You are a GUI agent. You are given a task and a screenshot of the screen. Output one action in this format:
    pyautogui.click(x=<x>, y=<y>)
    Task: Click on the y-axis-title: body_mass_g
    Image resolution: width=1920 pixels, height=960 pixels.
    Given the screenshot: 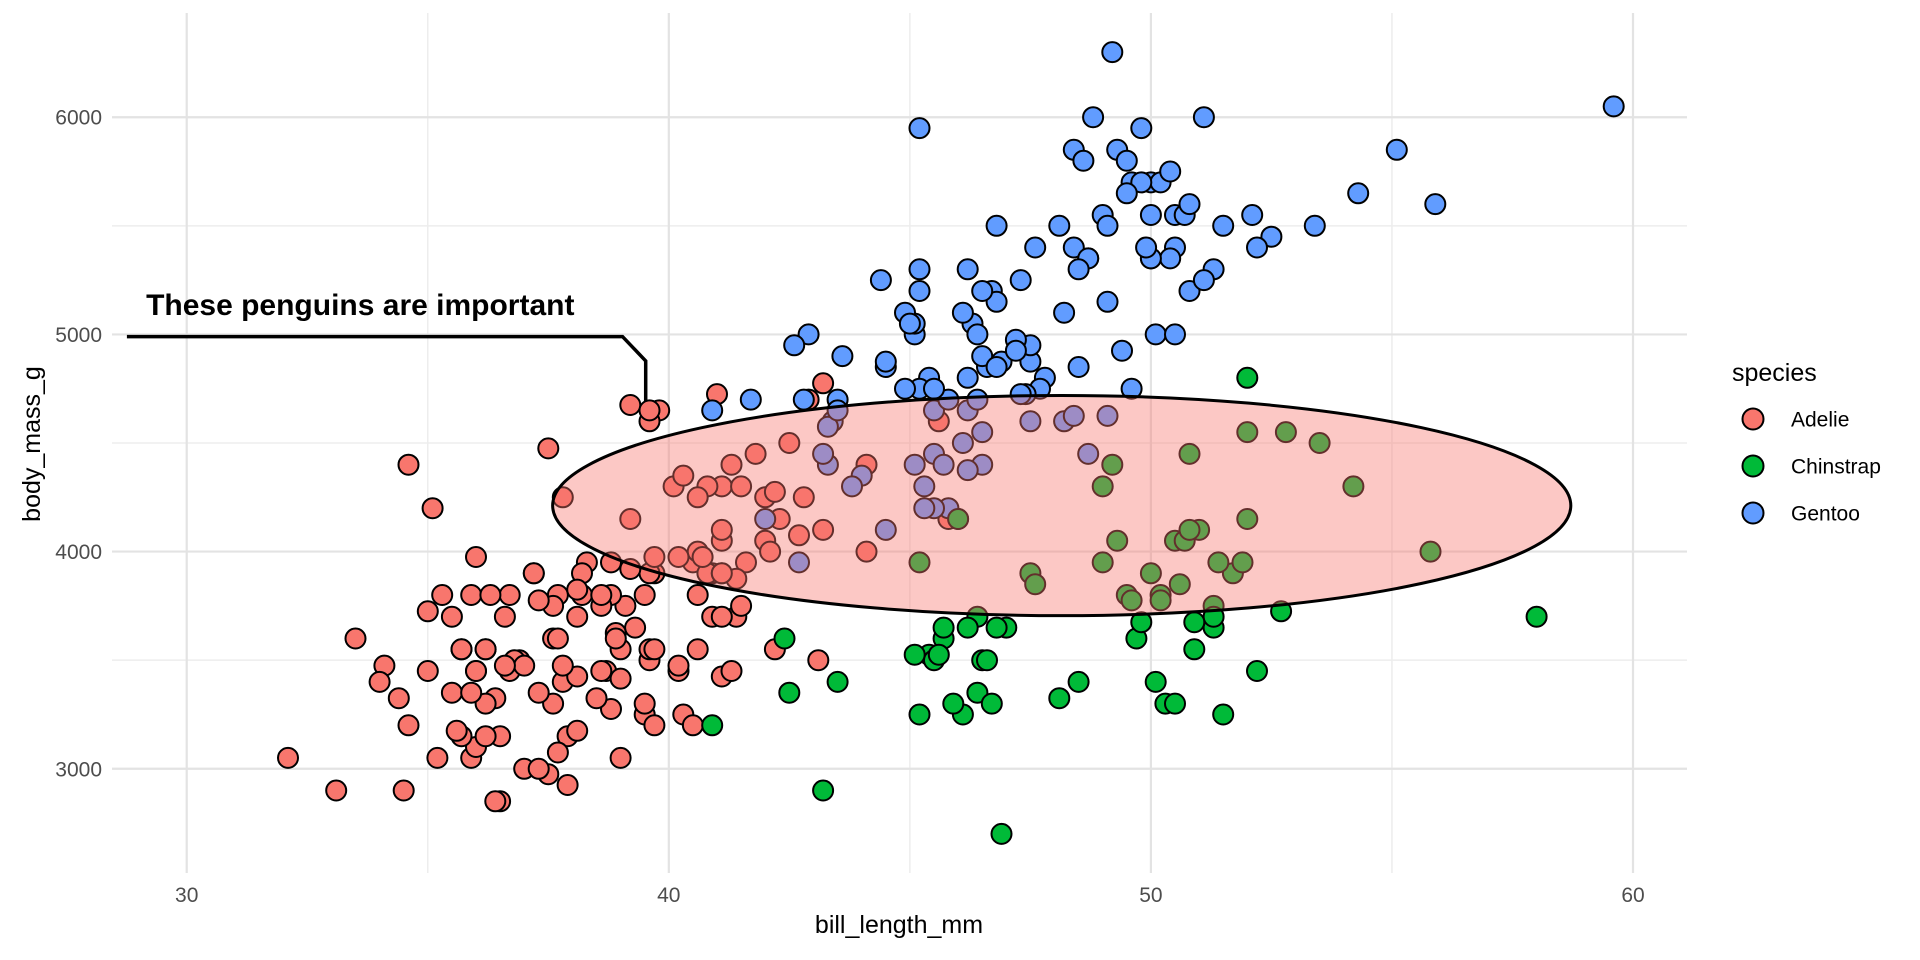 What is the action you would take?
    pyautogui.click(x=32, y=444)
    